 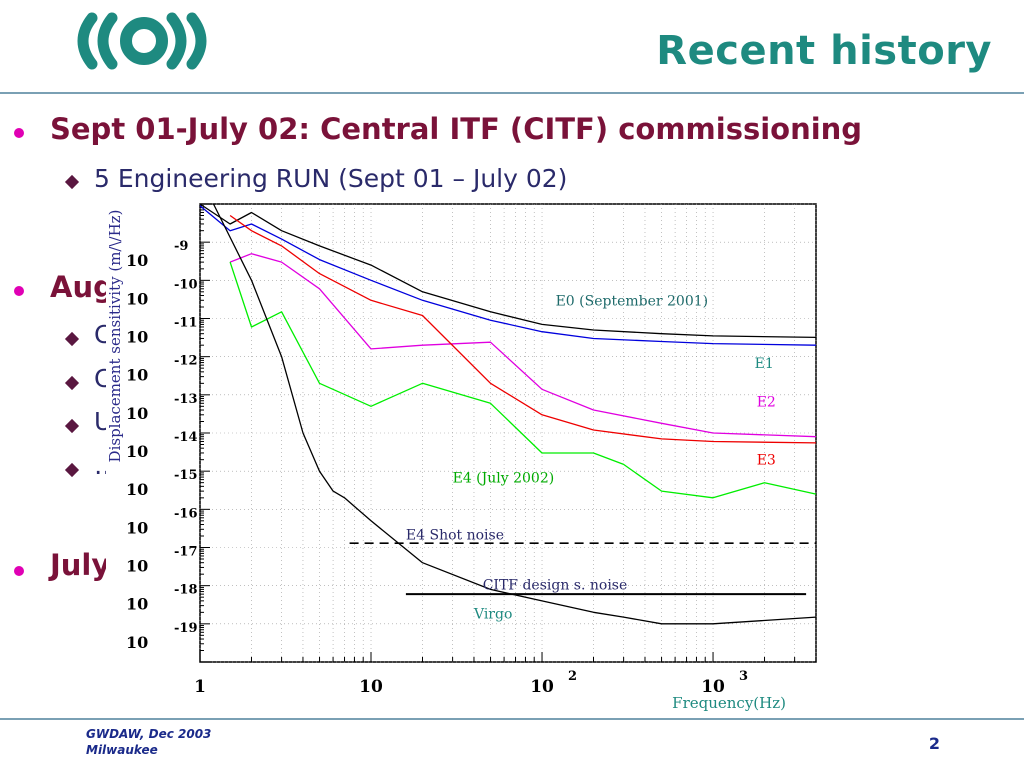 What do you see at coordinates (186, 437) in the screenshot?
I see `y-tick-exponent: -14` at bounding box center [186, 437].